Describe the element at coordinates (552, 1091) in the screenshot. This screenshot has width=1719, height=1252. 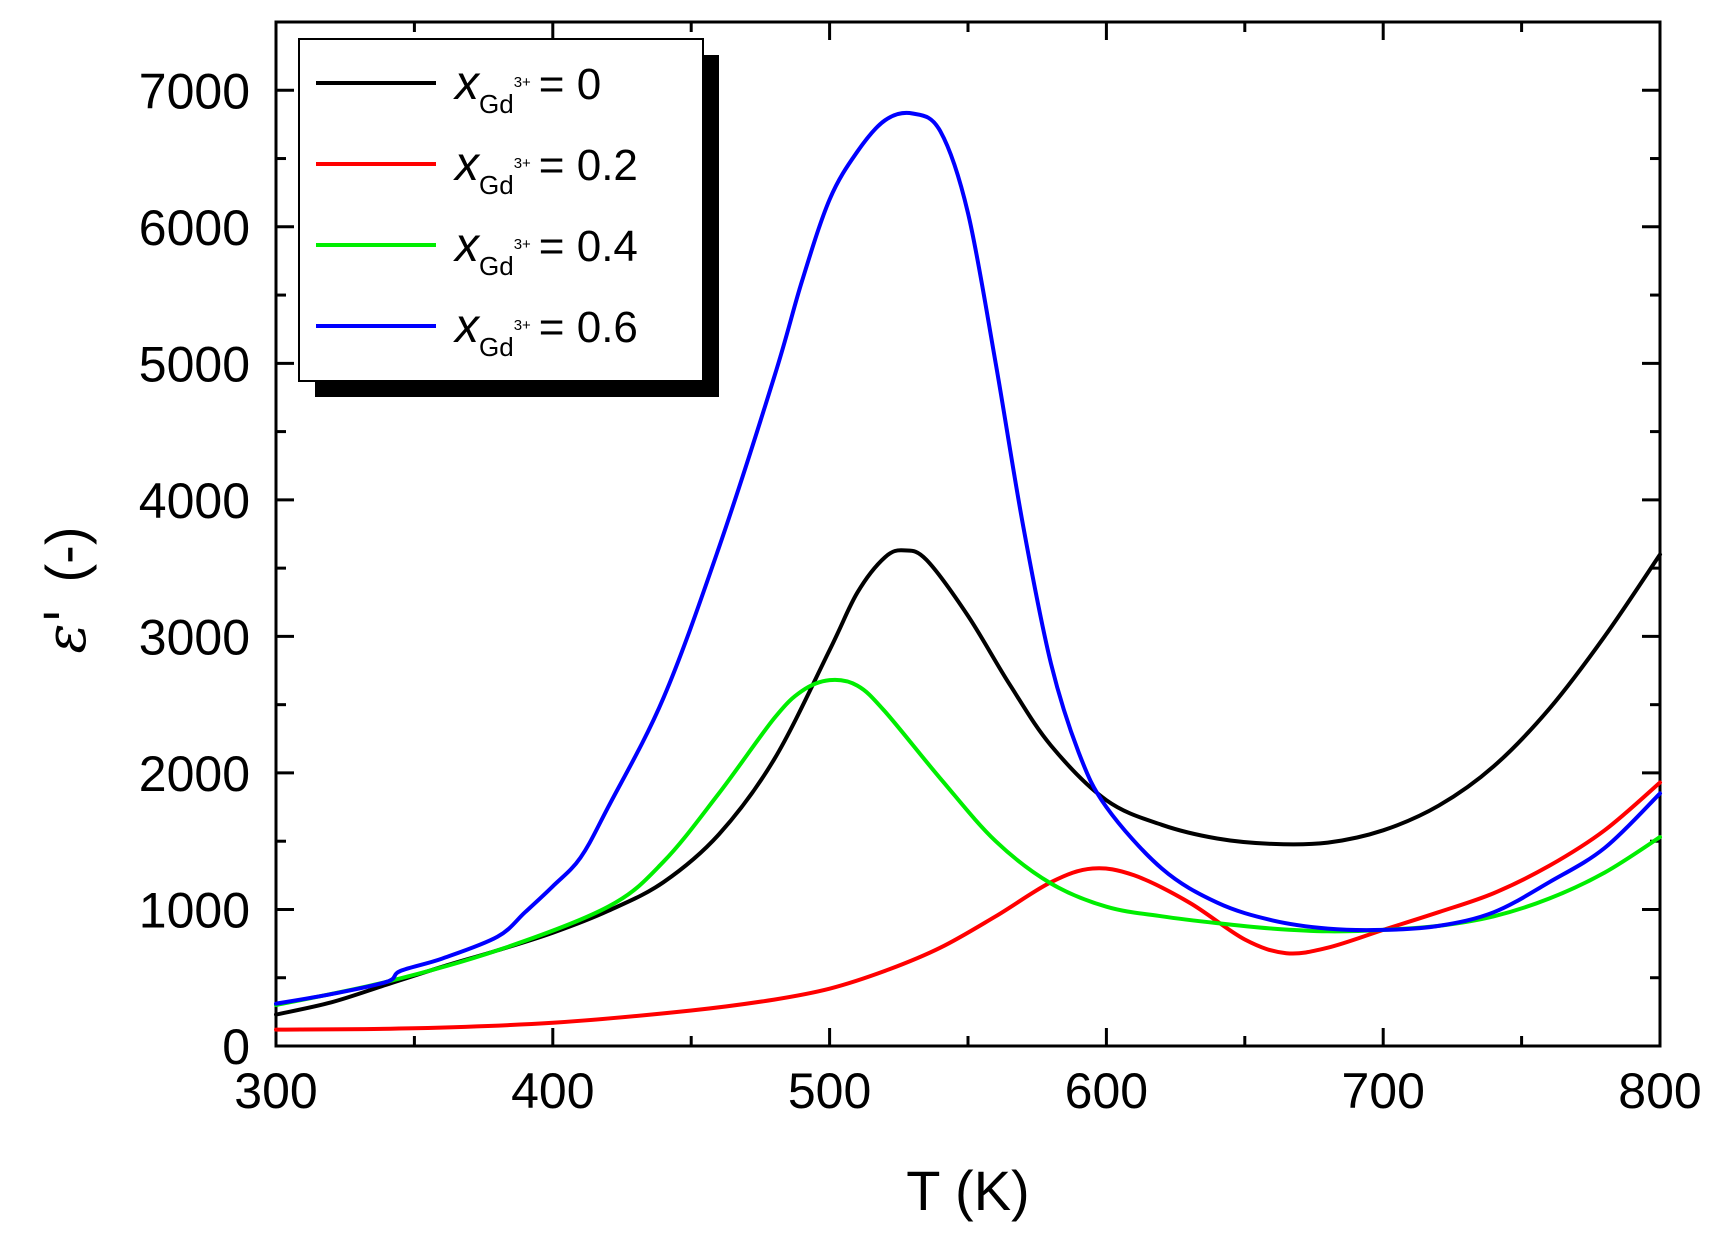
I see `x-tick-label: 400` at that location.